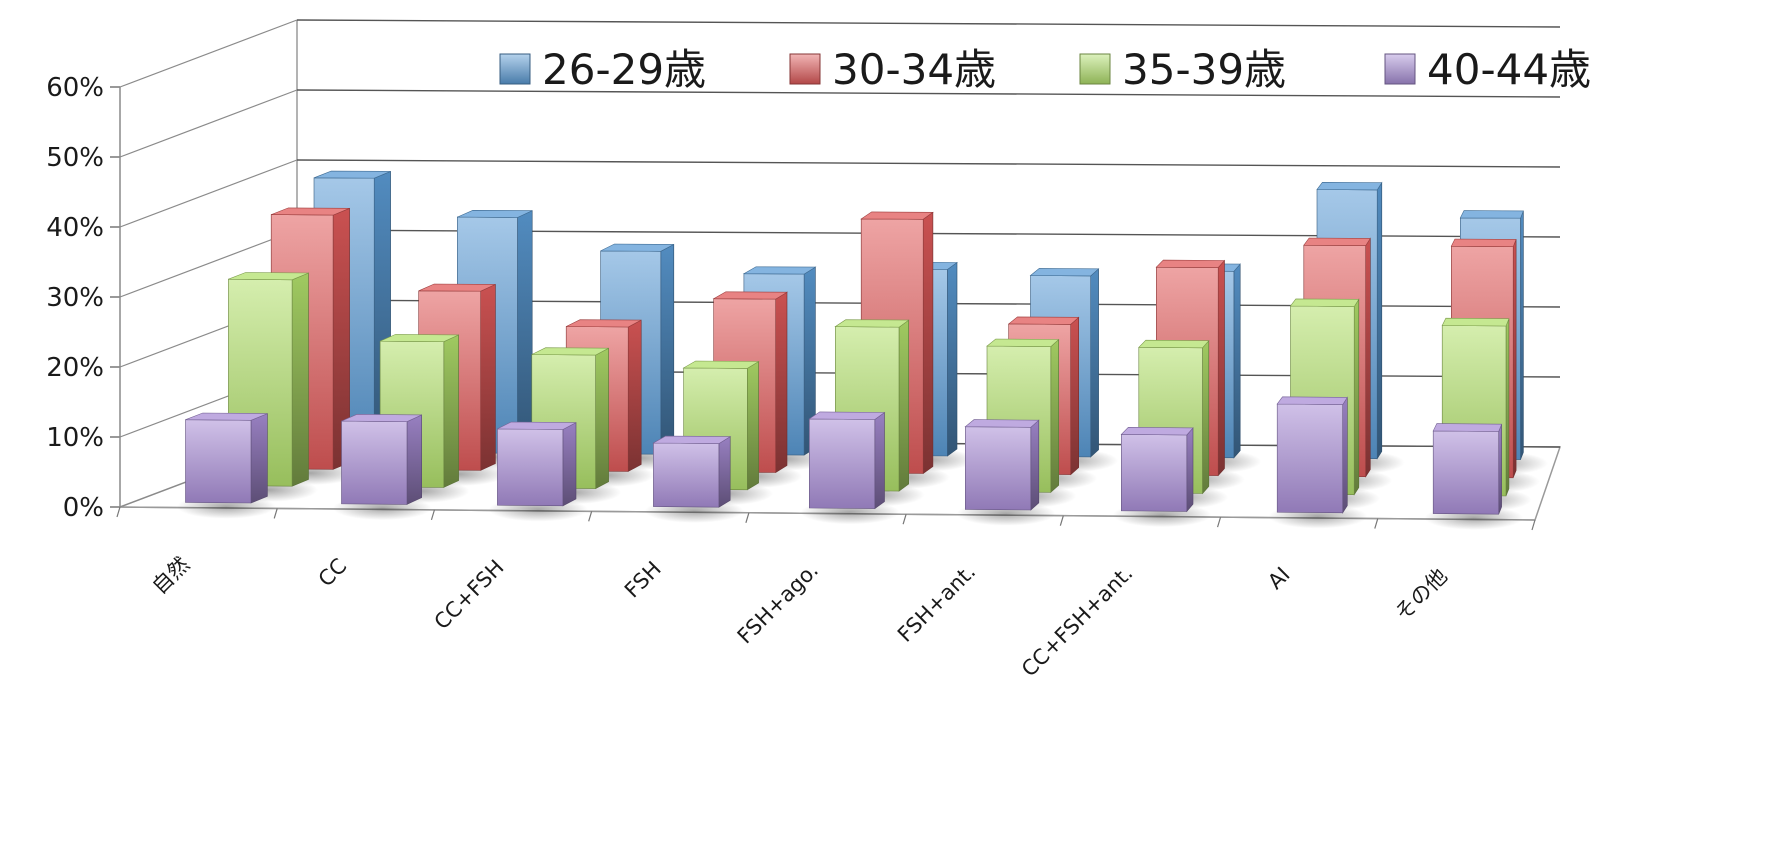  What do you see at coordinates (333, 573) in the screenshot?
I see `x-category-label: CC` at bounding box center [333, 573].